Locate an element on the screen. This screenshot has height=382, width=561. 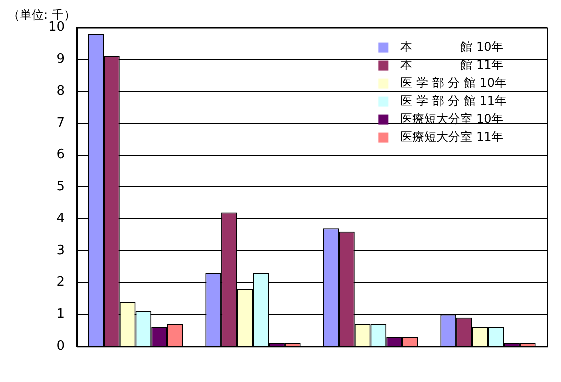
y-axis-title: （単位: 千） is located at coordinates (42, 15).